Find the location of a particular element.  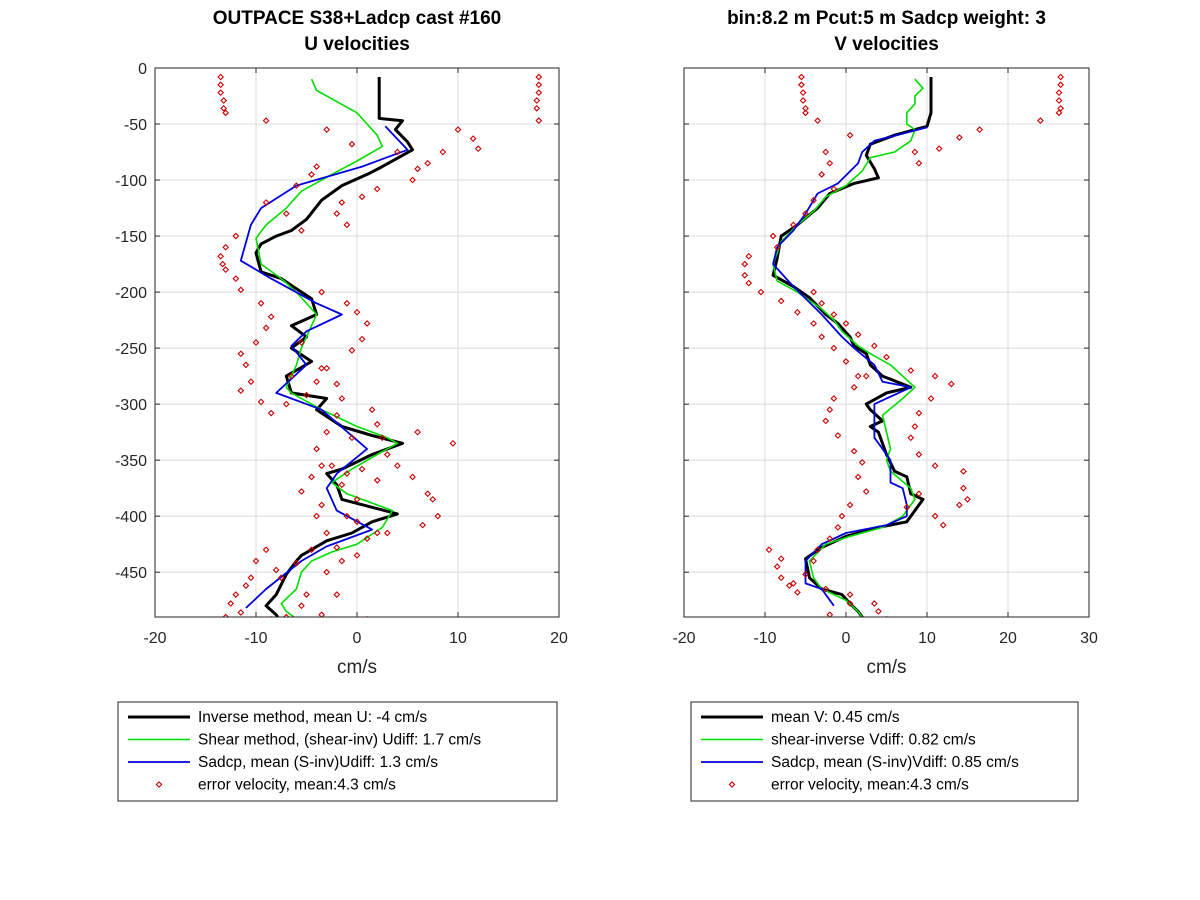

y-tick-label: -100 is located at coordinates (131, 181).